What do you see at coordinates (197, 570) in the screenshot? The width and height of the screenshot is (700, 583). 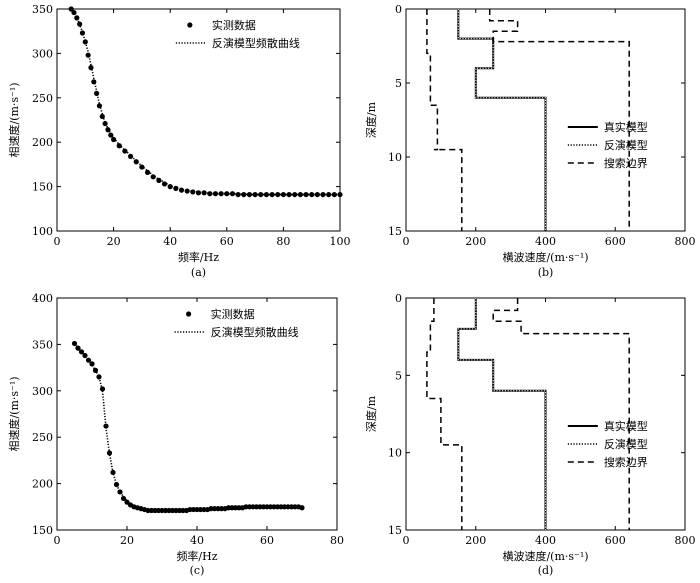 I see `panel-label: (c)` at bounding box center [197, 570].